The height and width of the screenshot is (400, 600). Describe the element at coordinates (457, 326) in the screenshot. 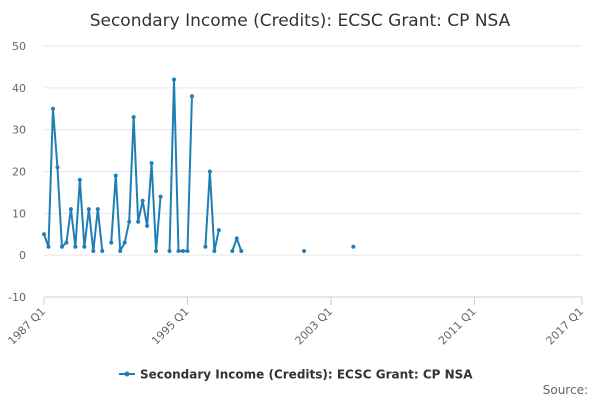

I see `x-tick-label: 2011 Q1` at that location.